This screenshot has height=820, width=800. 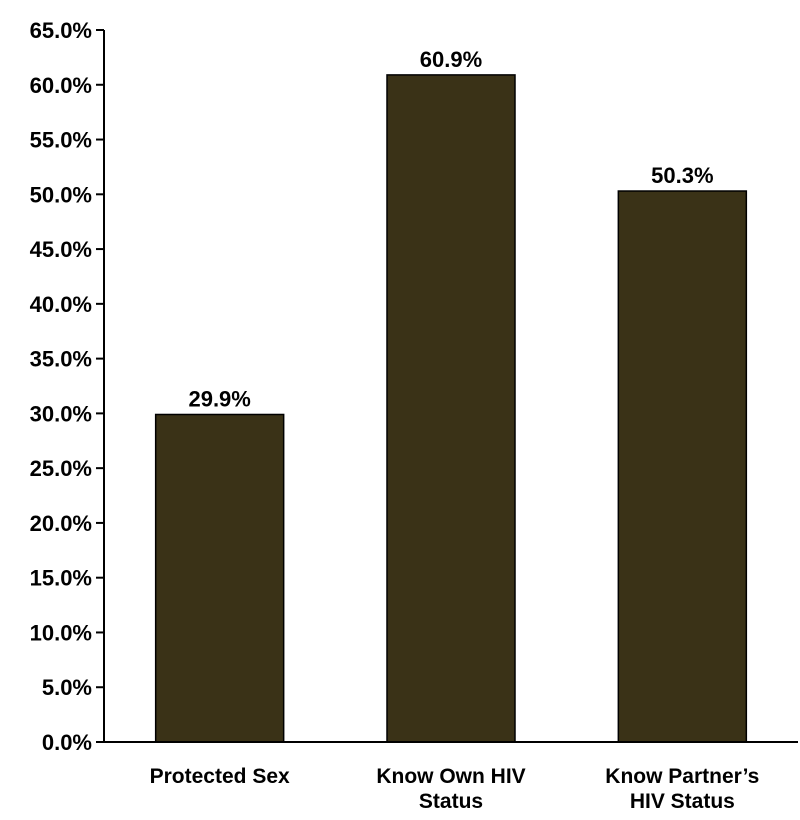 I want to click on y-tick-label: 10.0%, so click(x=61, y=632).